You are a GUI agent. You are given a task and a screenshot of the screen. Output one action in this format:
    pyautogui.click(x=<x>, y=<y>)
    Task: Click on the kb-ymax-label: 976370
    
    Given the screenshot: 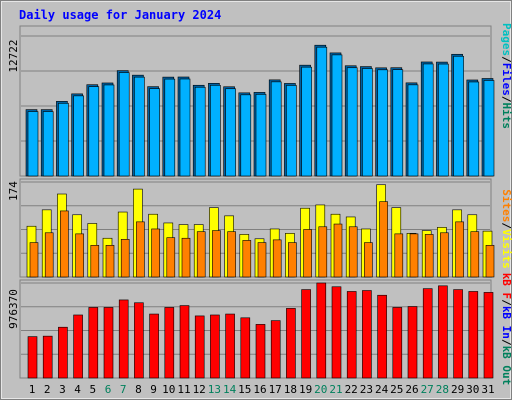 What is the action you would take?
    pyautogui.click(x=13, y=309)
    